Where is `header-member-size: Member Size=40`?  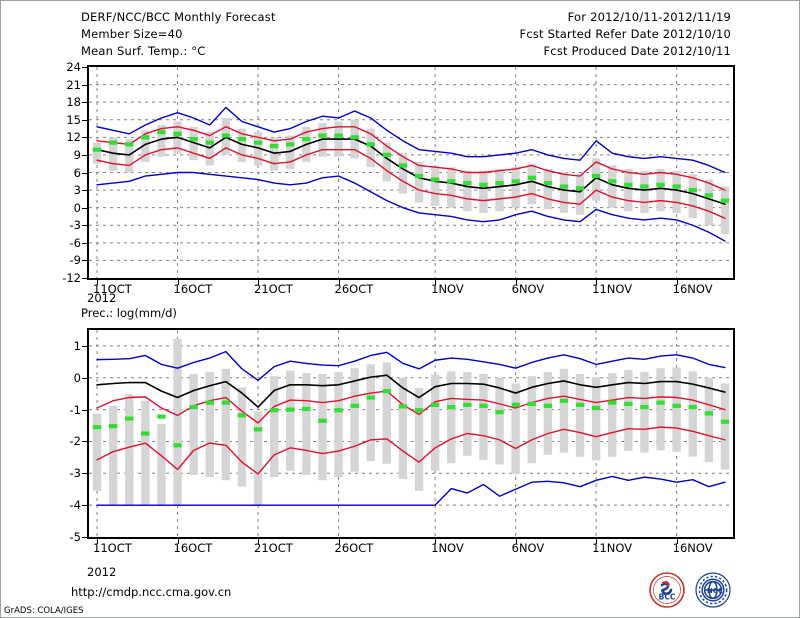 header-member-size: Member Size=40 is located at coordinates (132, 34).